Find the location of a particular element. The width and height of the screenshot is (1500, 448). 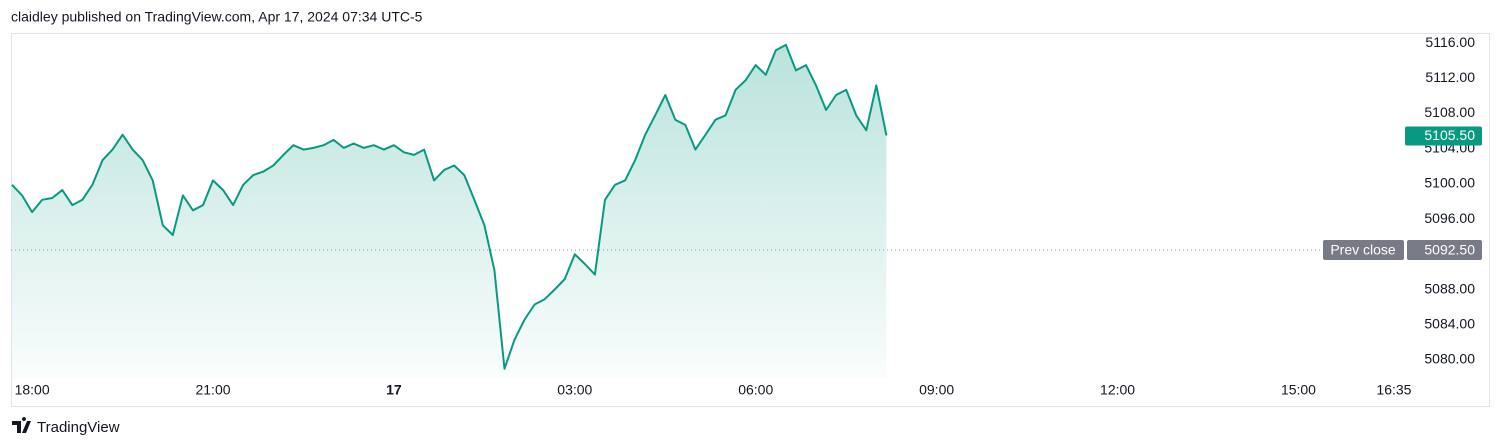

last-price-label: 5105.50 is located at coordinates (1449, 135).